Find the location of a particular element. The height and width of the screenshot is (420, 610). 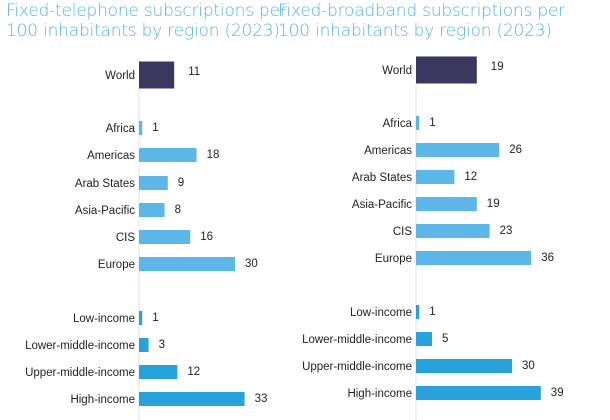

right-bar-low-income is located at coordinates (418, 312).